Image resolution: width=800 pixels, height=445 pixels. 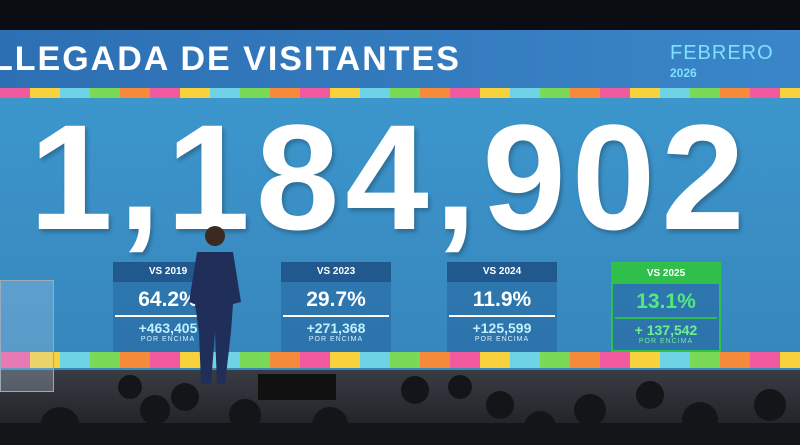 I want to click on screen-title: LLEGADA DE VISITANTES, so click(x=230, y=59).